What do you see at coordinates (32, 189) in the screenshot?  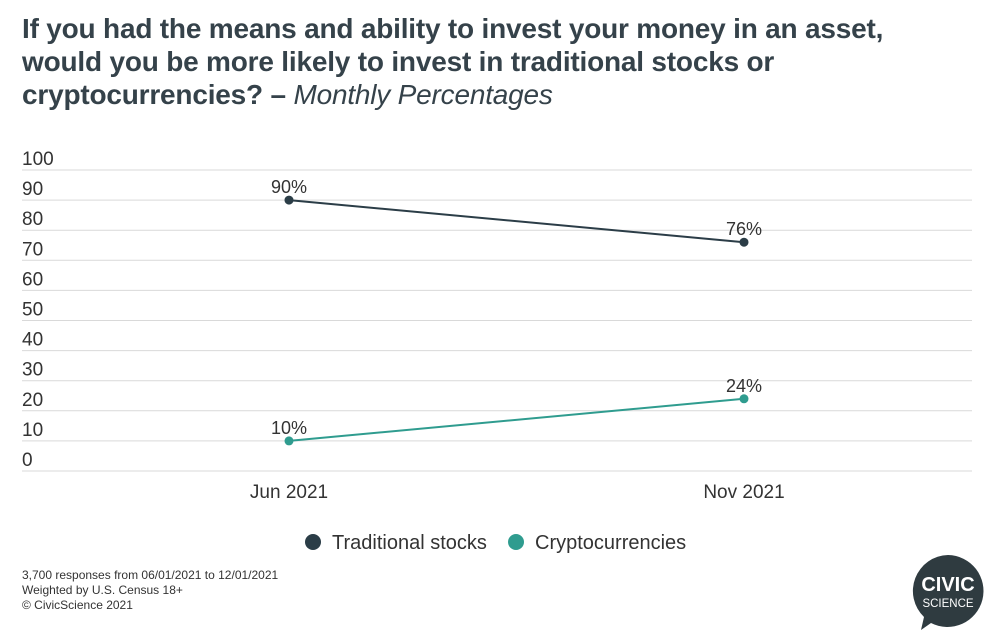 I see `y-tick-label-90: 90` at bounding box center [32, 189].